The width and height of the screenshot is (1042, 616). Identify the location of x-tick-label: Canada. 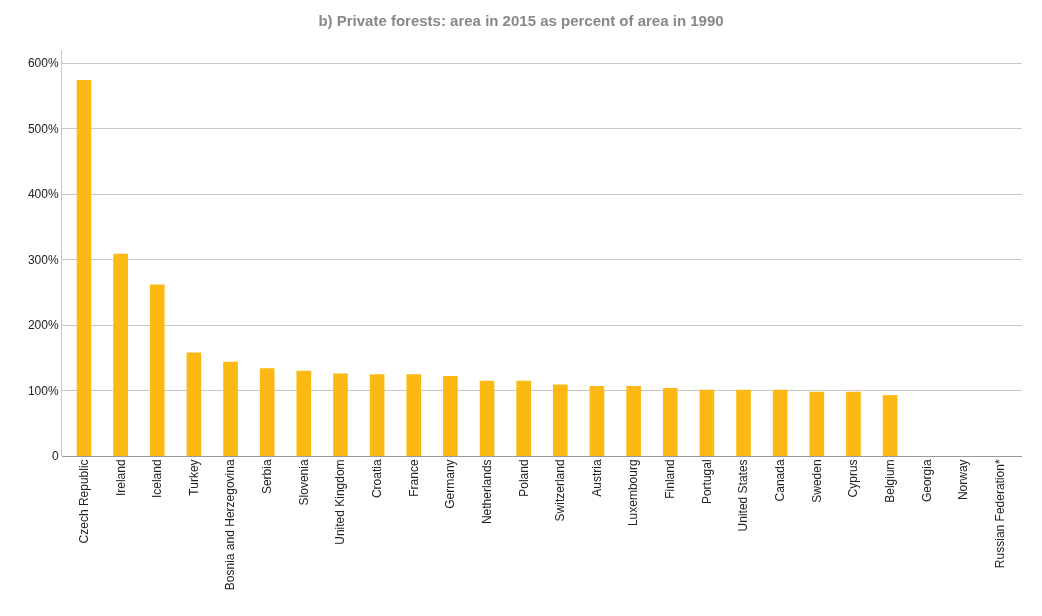
(780, 480).